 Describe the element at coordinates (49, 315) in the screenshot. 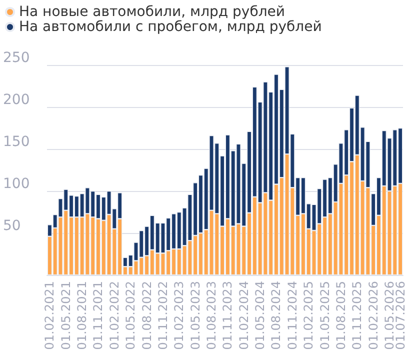

I see `x-tick-label: 01.02.2021` at that location.